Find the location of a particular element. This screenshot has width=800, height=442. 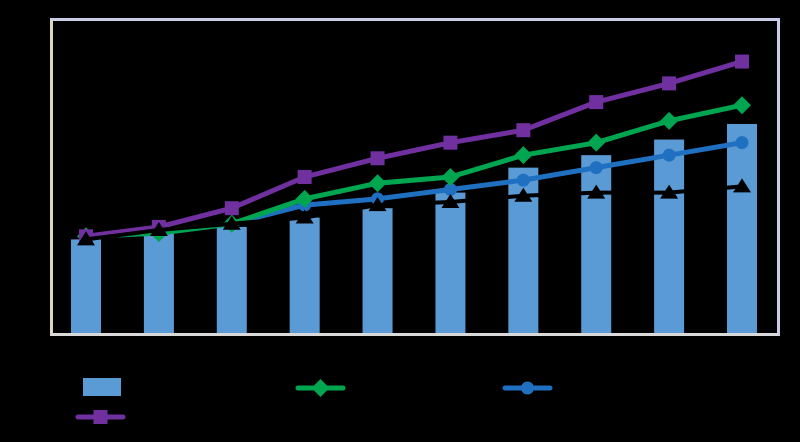

legend-bars-light-blue-swatch is located at coordinates (102, 387).